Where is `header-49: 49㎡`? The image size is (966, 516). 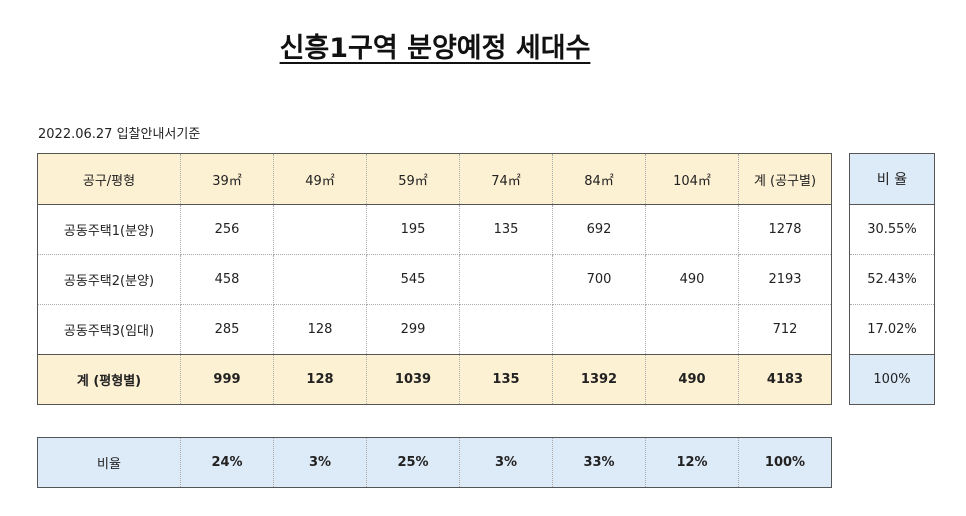 header-49: 49㎡ is located at coordinates (320, 179).